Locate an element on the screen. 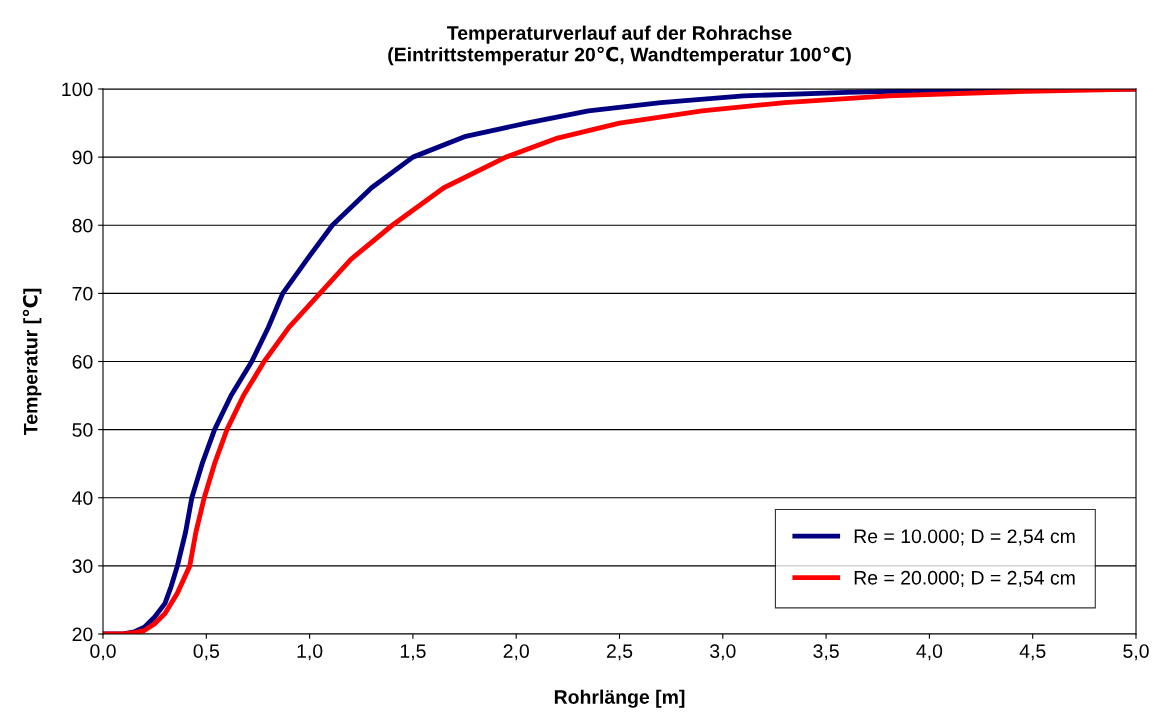  y-tick-label: 90 is located at coordinates (82, 157).